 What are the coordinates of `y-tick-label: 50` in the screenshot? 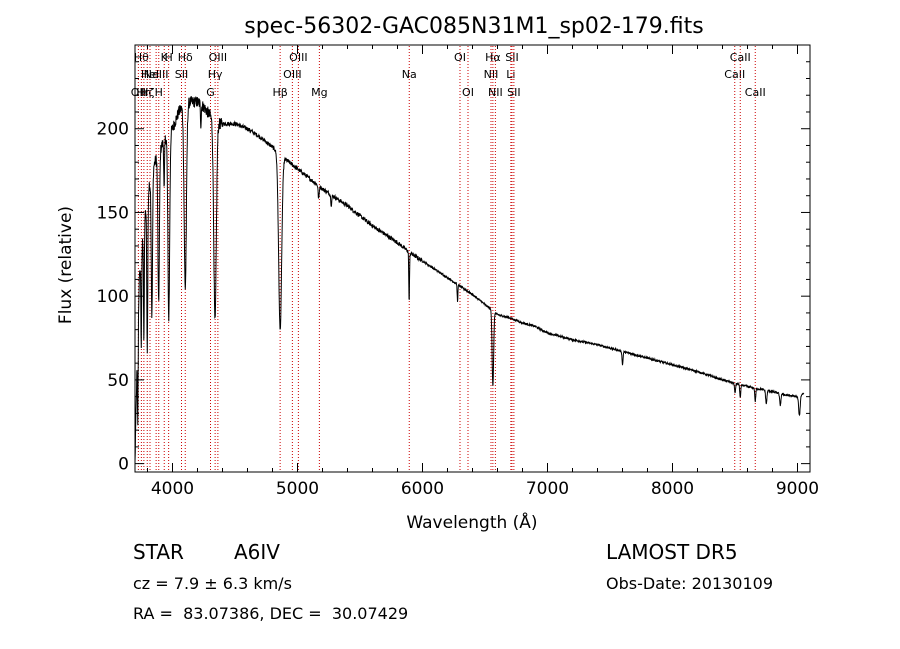 It's located at (118, 381).